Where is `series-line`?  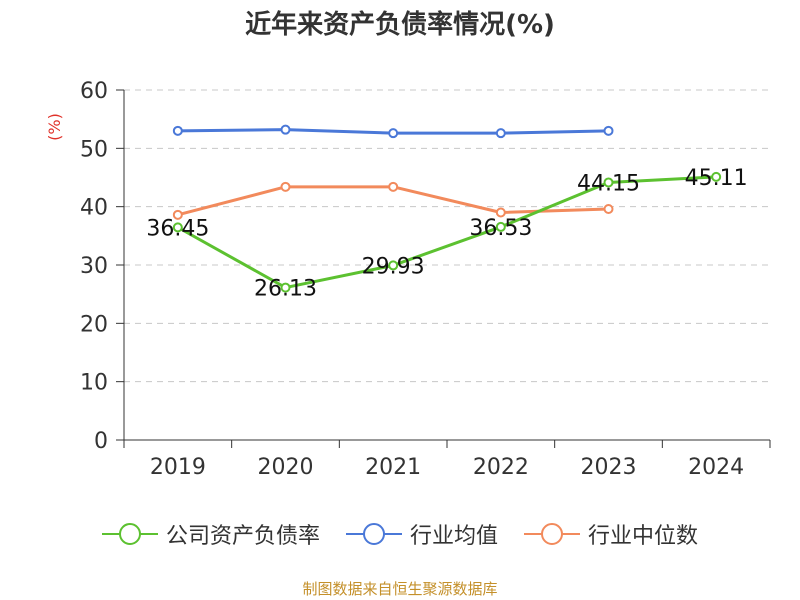
series-line is located at coordinates (447, 232).